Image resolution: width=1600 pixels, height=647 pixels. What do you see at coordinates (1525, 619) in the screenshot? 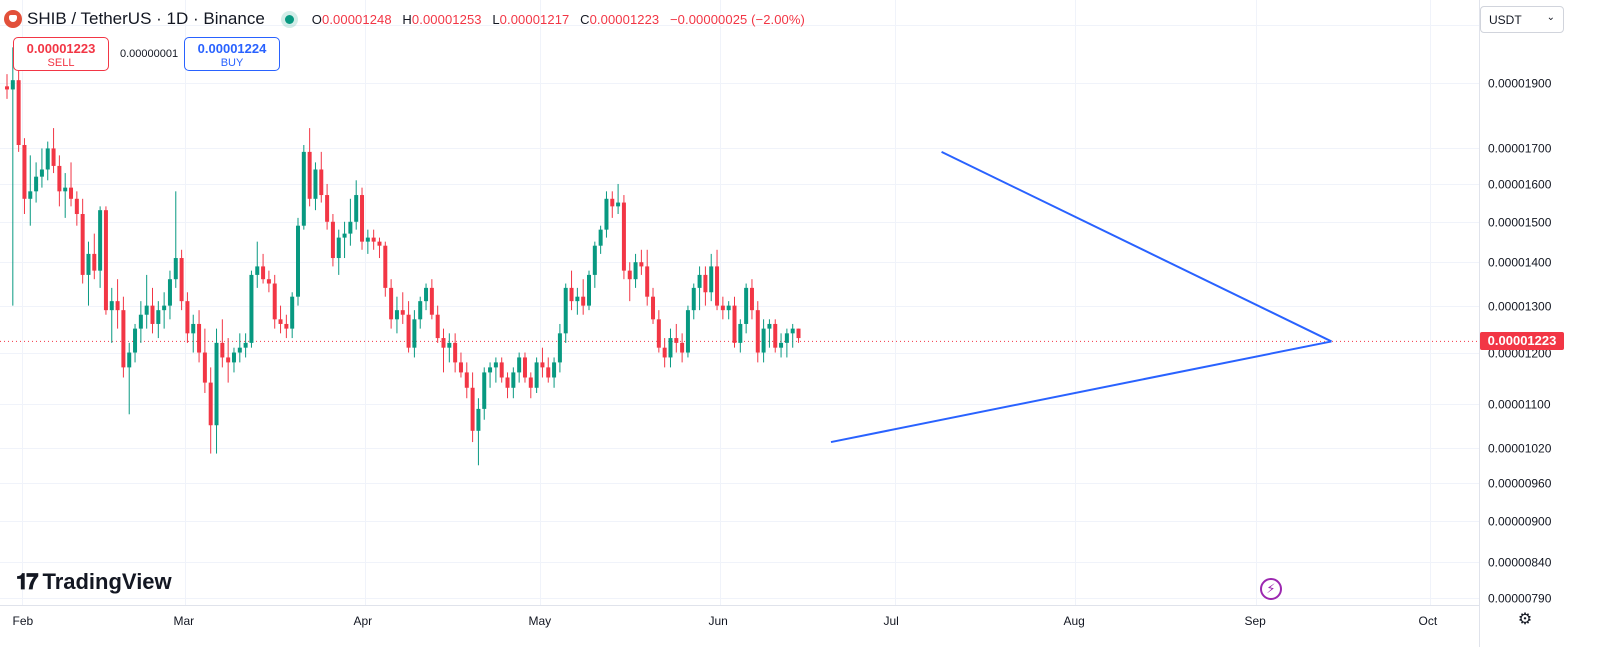
I see `gear-icon: ⚙` at bounding box center [1525, 619].